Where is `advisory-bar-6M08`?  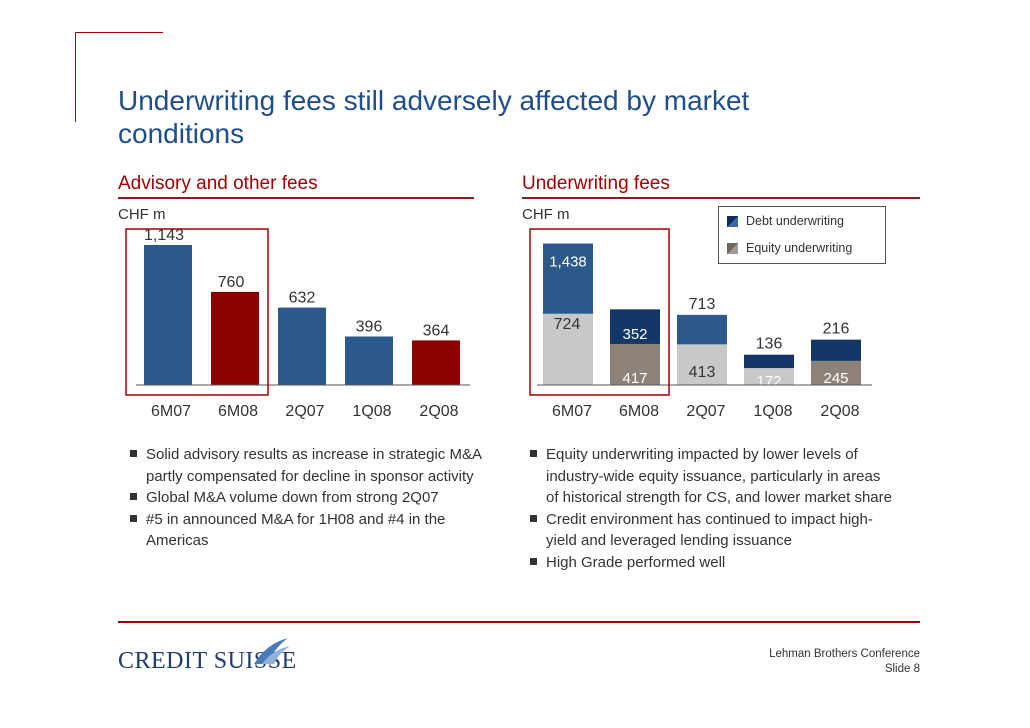
advisory-bar-6M08 is located at coordinates (235, 338).